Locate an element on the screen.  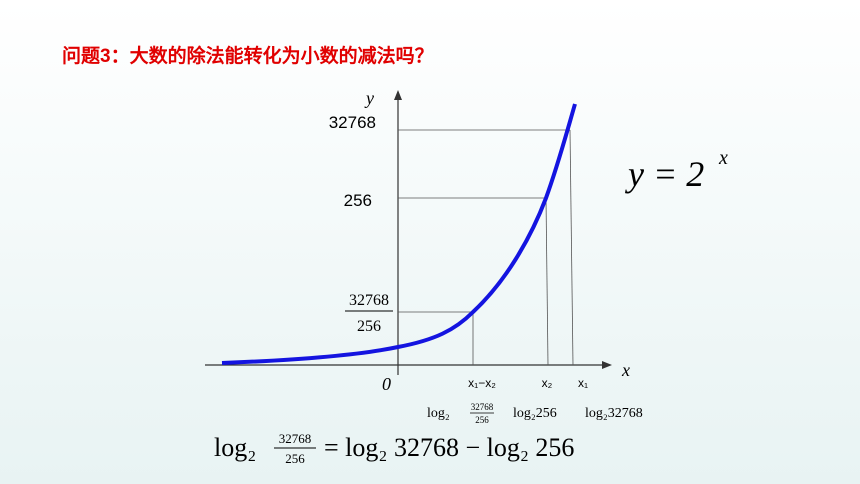
fraction-num: 32768 is located at coordinates (369, 300).